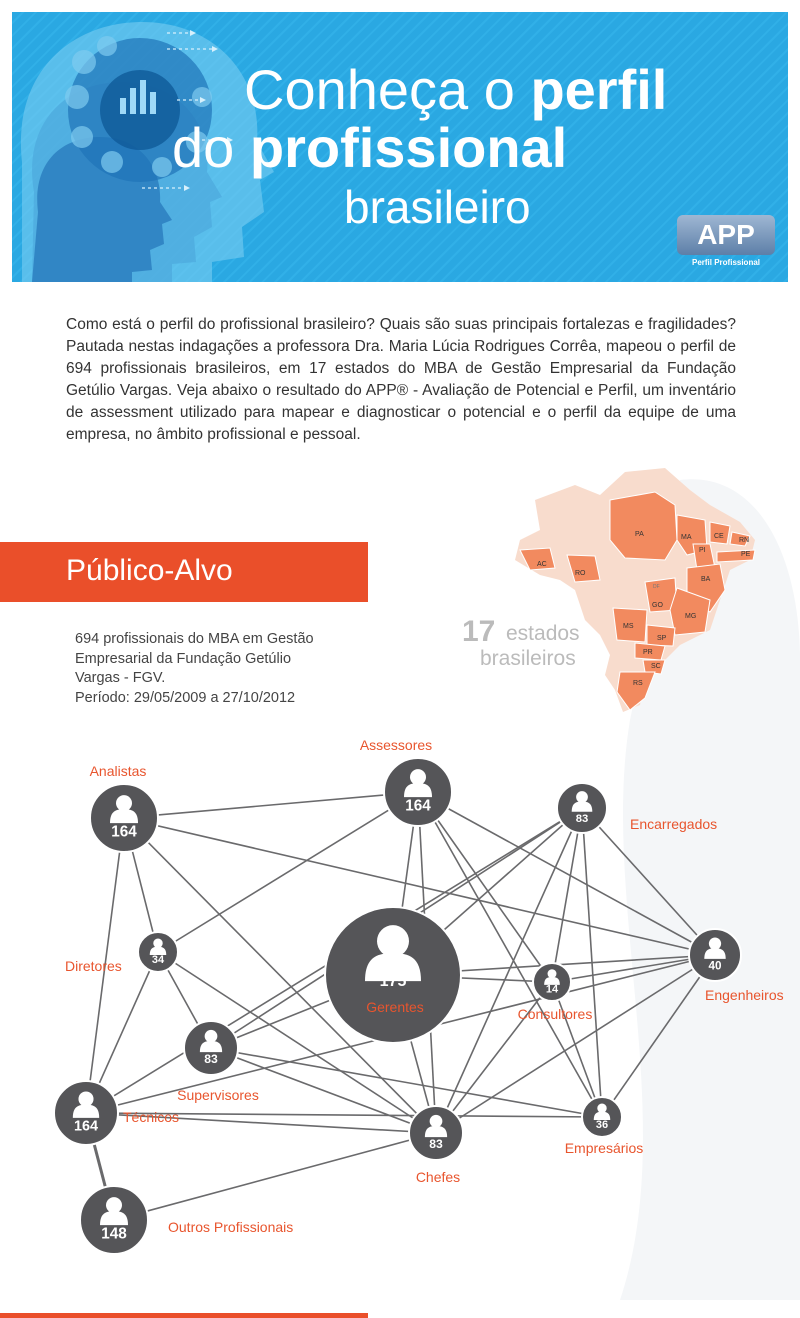  Describe the element at coordinates (656, 587) in the screenshot. I see `state-label: DF` at that location.